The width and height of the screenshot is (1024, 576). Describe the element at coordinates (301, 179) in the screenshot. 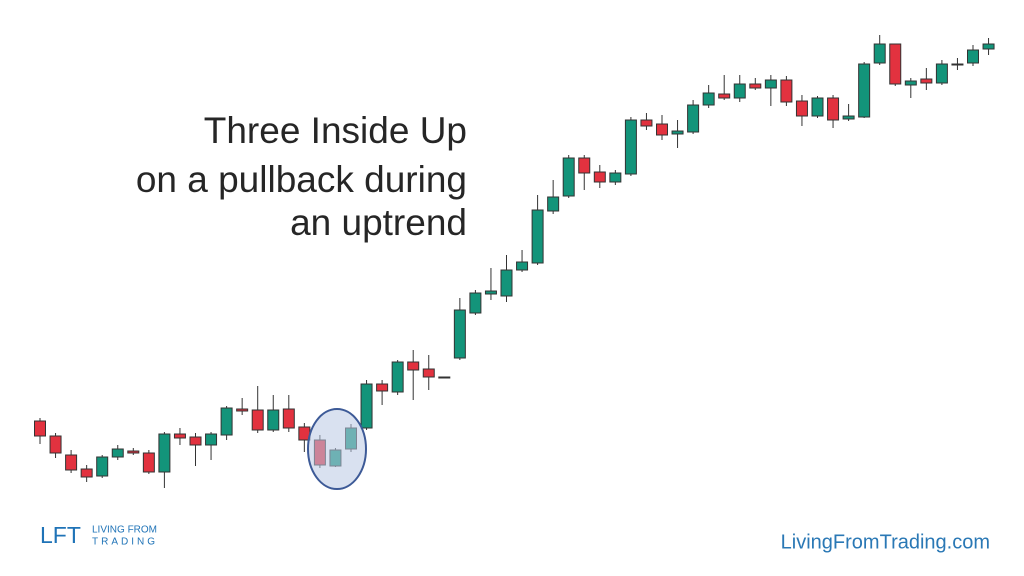

I see `title-line: on a pullback during` at that location.